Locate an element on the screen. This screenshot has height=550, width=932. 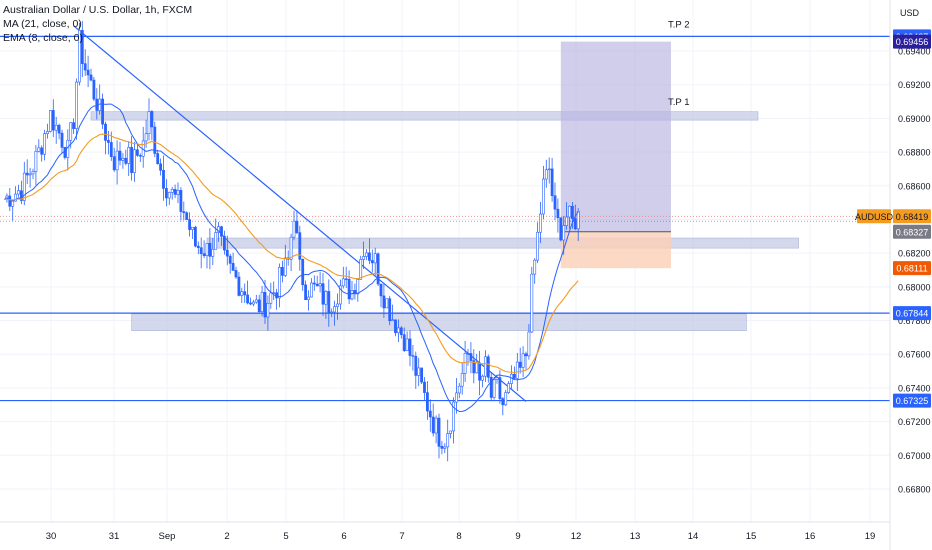
y-tick-label: 0.68000 is located at coordinates (914, 287).